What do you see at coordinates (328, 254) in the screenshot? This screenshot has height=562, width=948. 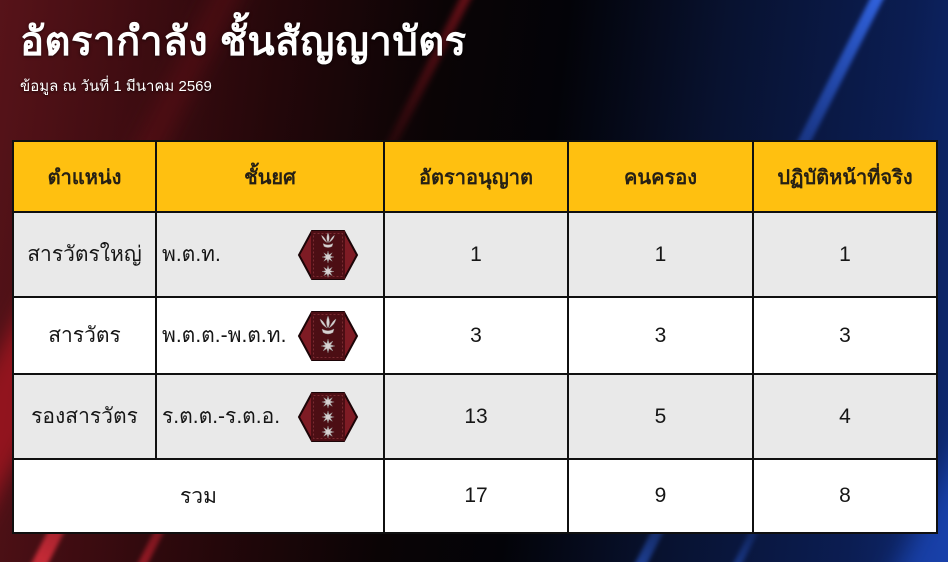 I see `rank-badge-crown-two-stars-icon` at bounding box center [328, 254].